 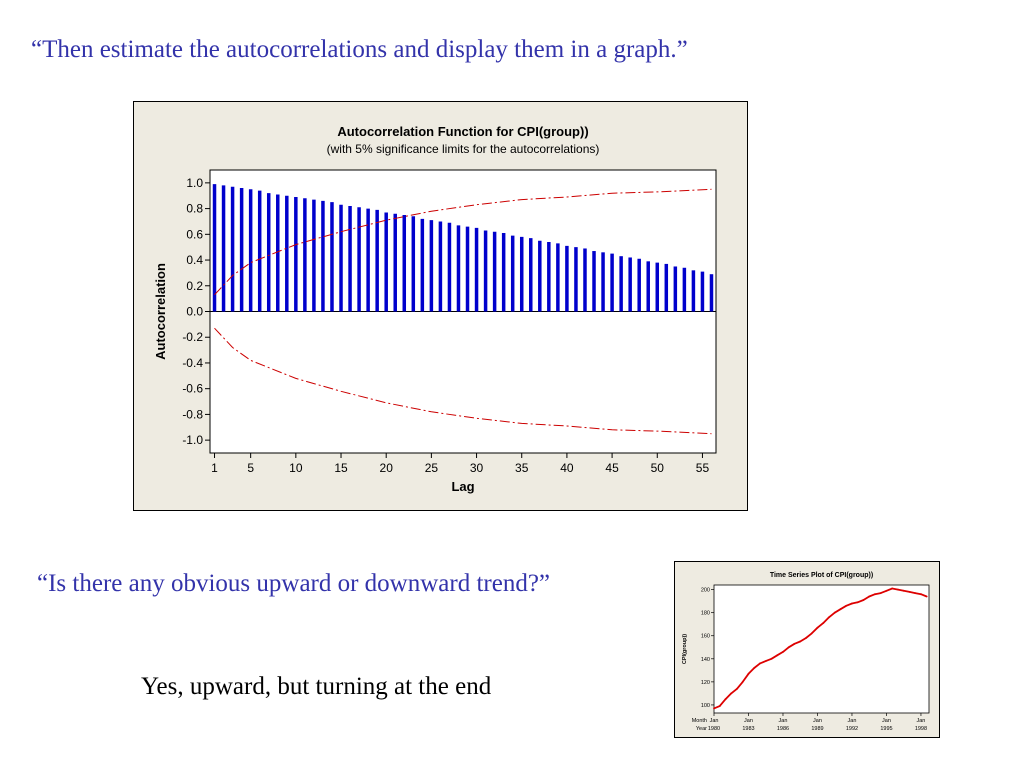 What do you see at coordinates (194, 260) in the screenshot?
I see `y-tick-label: 0.4` at bounding box center [194, 260].